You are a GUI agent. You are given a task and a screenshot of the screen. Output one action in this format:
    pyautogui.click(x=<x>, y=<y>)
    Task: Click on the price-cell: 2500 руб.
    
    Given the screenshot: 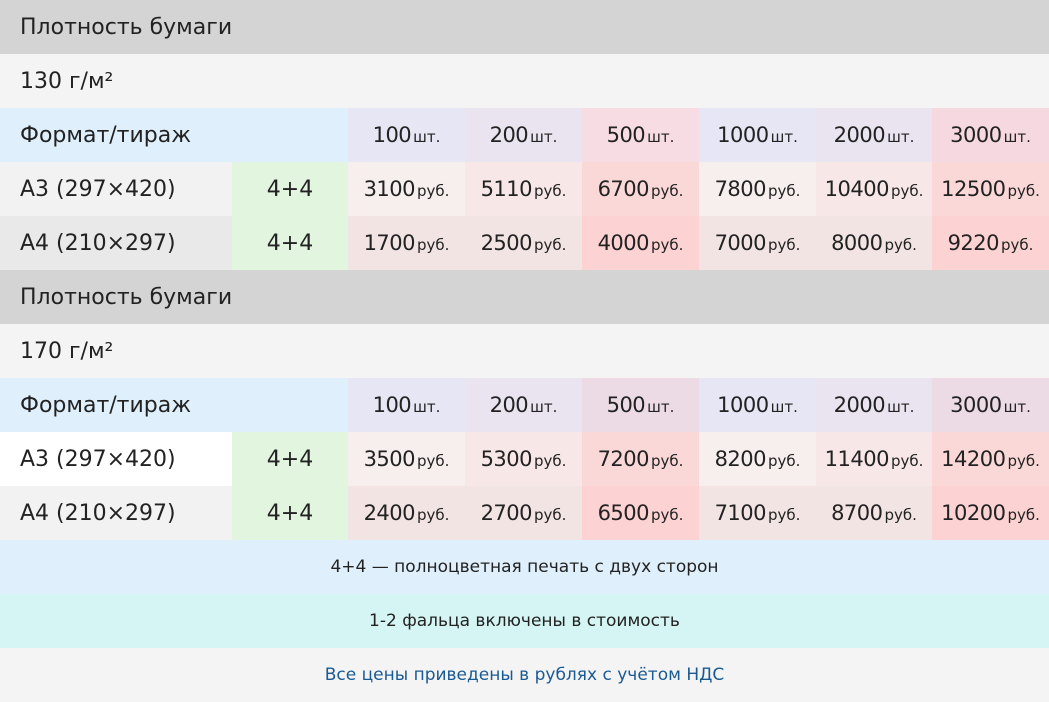 What is the action you would take?
    pyautogui.click(x=523, y=243)
    